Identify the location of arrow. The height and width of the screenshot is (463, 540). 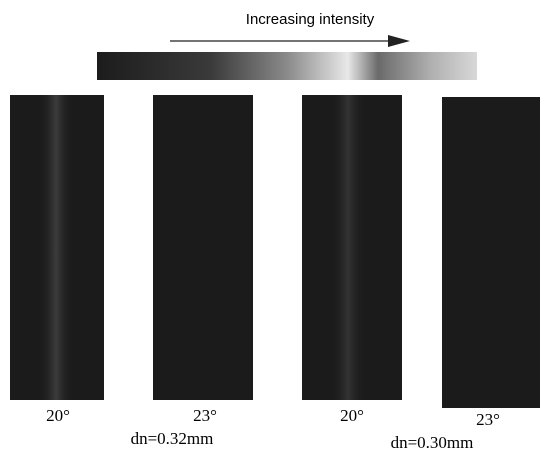
(290, 41).